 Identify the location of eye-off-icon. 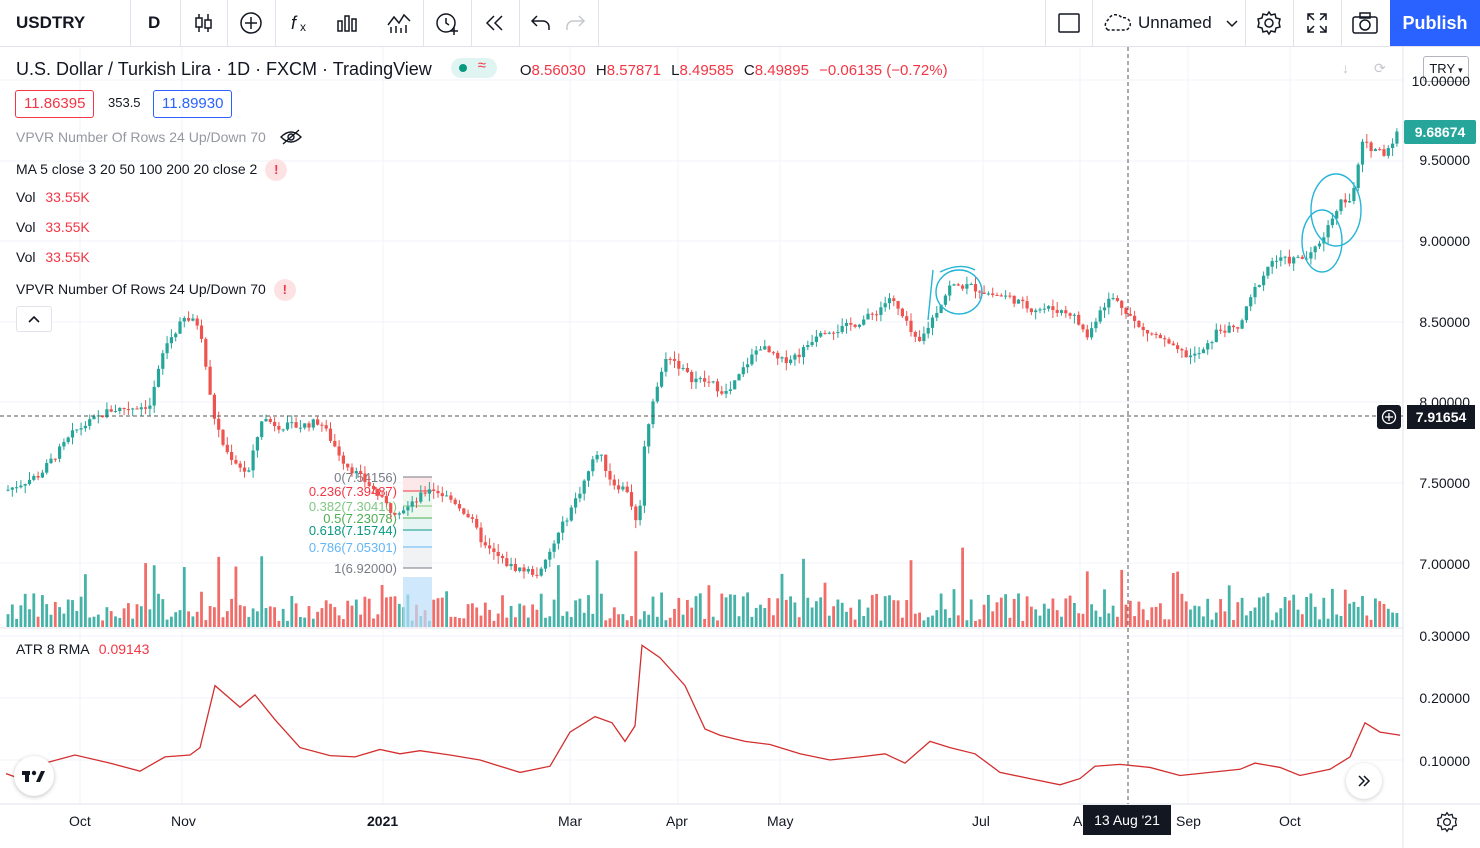
(290, 138).